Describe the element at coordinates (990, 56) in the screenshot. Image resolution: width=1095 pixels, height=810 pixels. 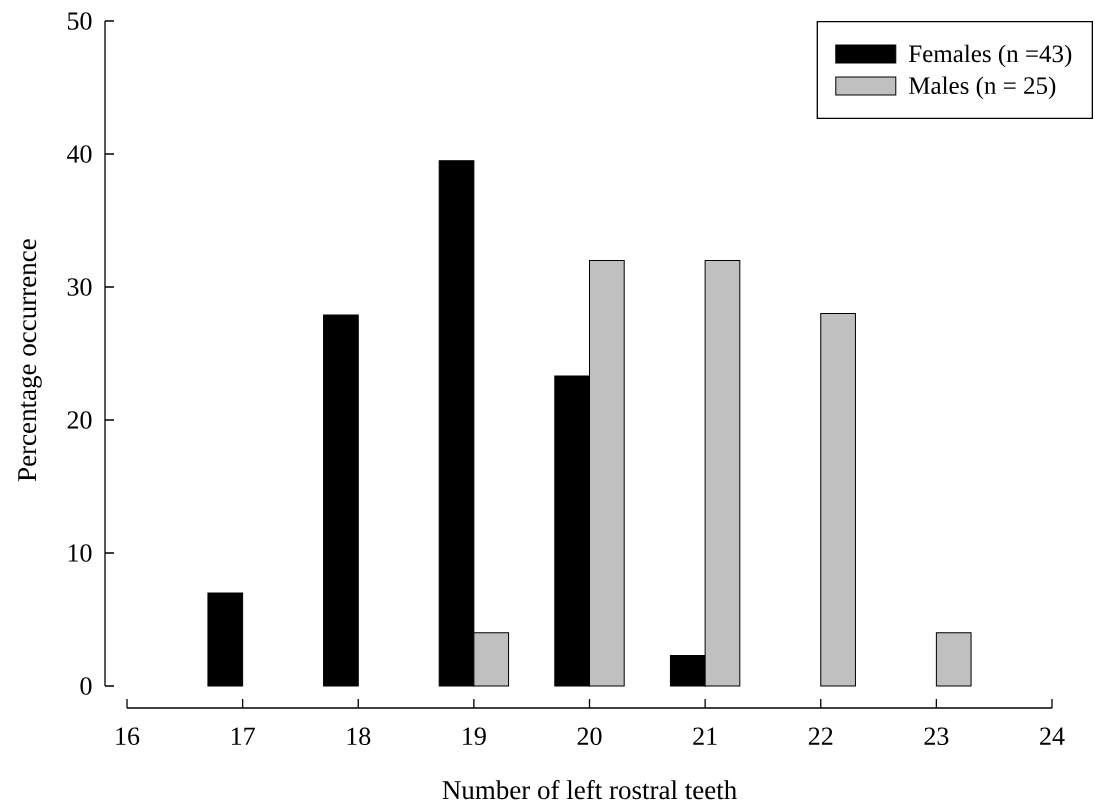
I see `legend-label: Females (n =43)` at that location.